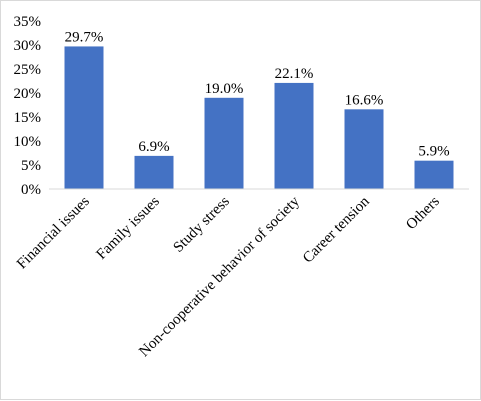  What do you see at coordinates (28, 118) in the screenshot?
I see `y-tick-label: 15%` at bounding box center [28, 118].